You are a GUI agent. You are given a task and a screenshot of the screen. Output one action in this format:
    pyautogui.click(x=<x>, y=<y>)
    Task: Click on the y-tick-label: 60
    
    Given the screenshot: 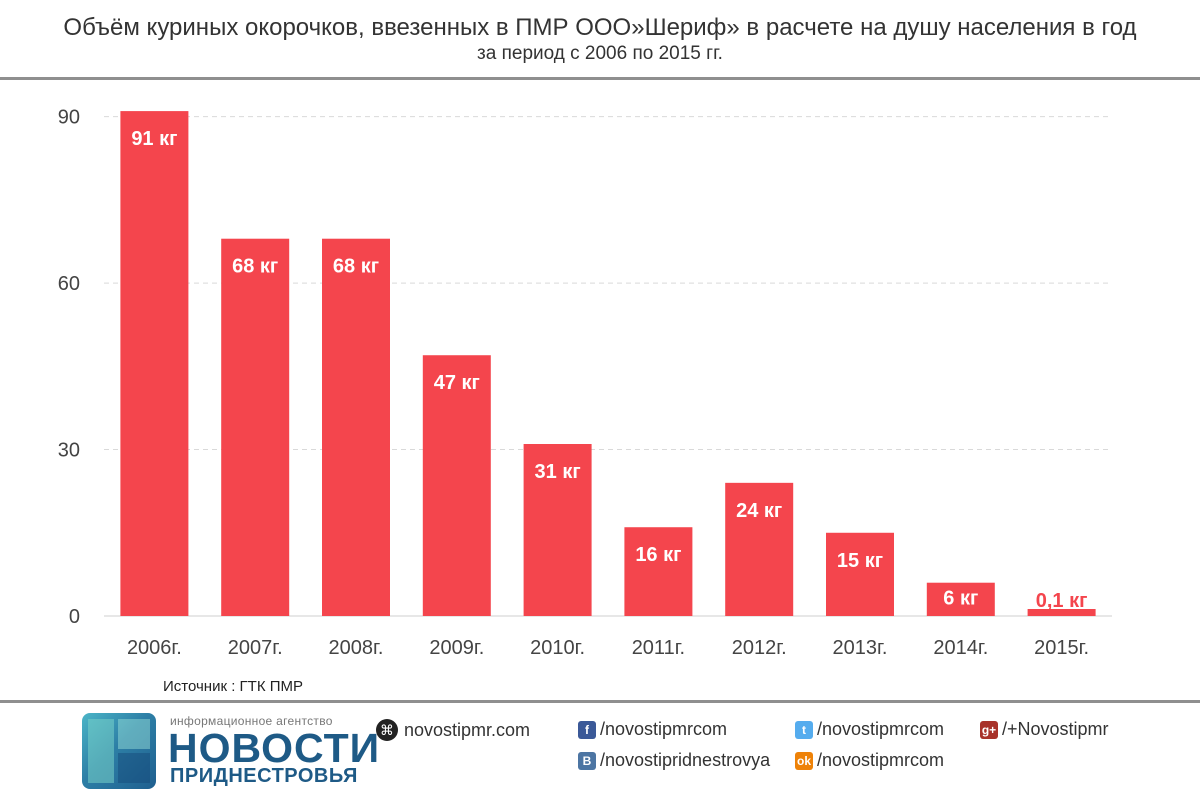 What is the action you would take?
    pyautogui.click(x=69, y=284)
    